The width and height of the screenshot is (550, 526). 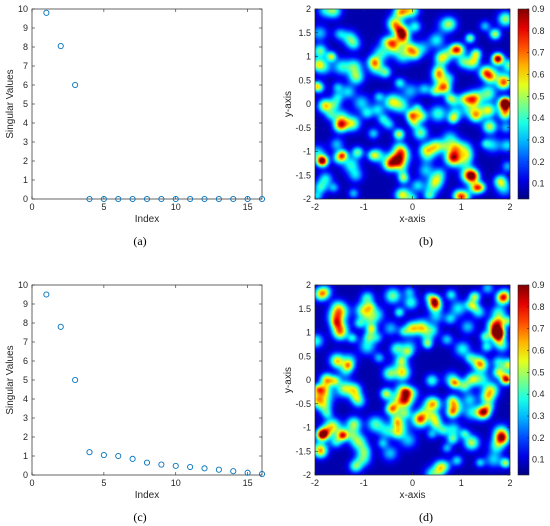 I want to click on panel-caption: (c), so click(x=139, y=517).